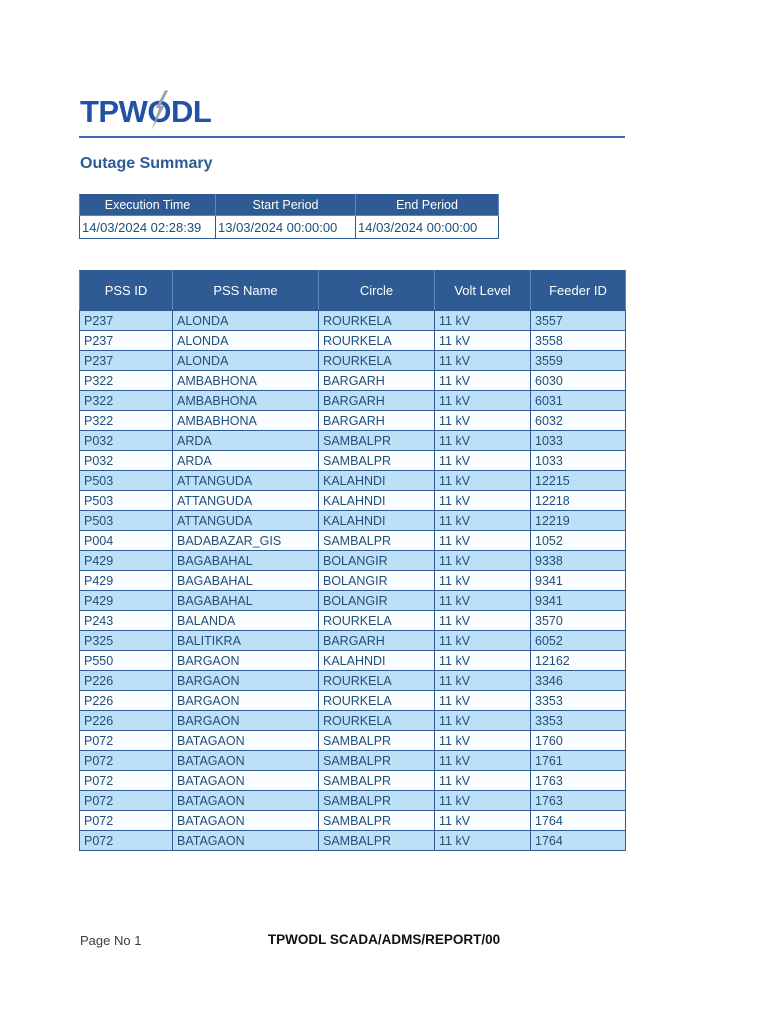  I want to click on cell-pss-id: P004, so click(126, 540).